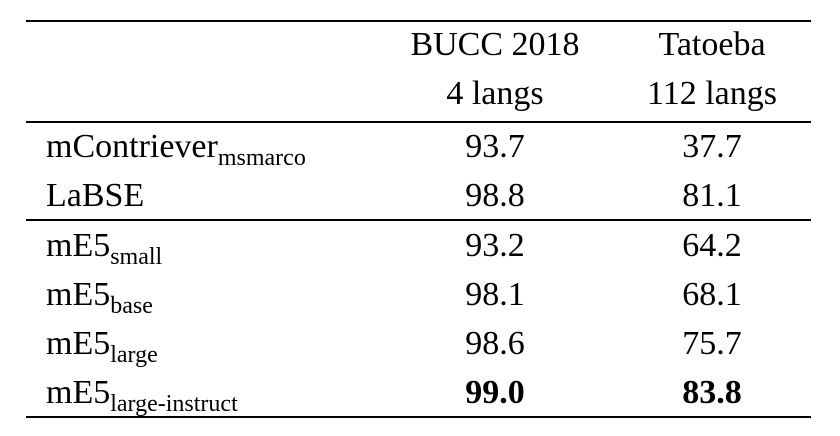 Image resolution: width=840 pixels, height=436 pixels. Describe the element at coordinates (132, 146) in the screenshot. I see `model-name: mContriever` at that location.